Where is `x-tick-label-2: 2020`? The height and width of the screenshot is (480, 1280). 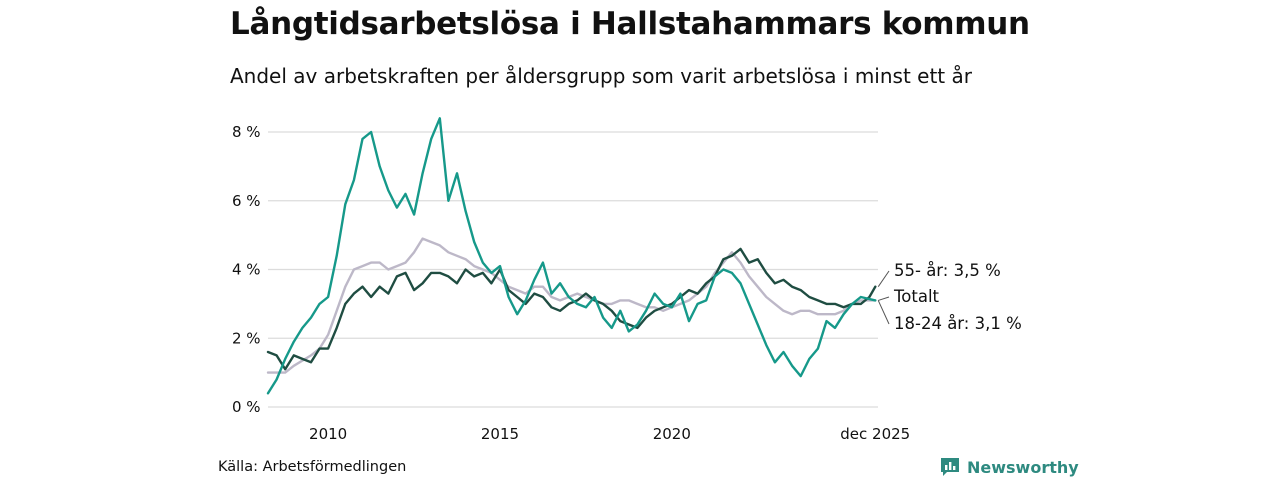
x-tick-label-2: 2020 is located at coordinates (672, 434).